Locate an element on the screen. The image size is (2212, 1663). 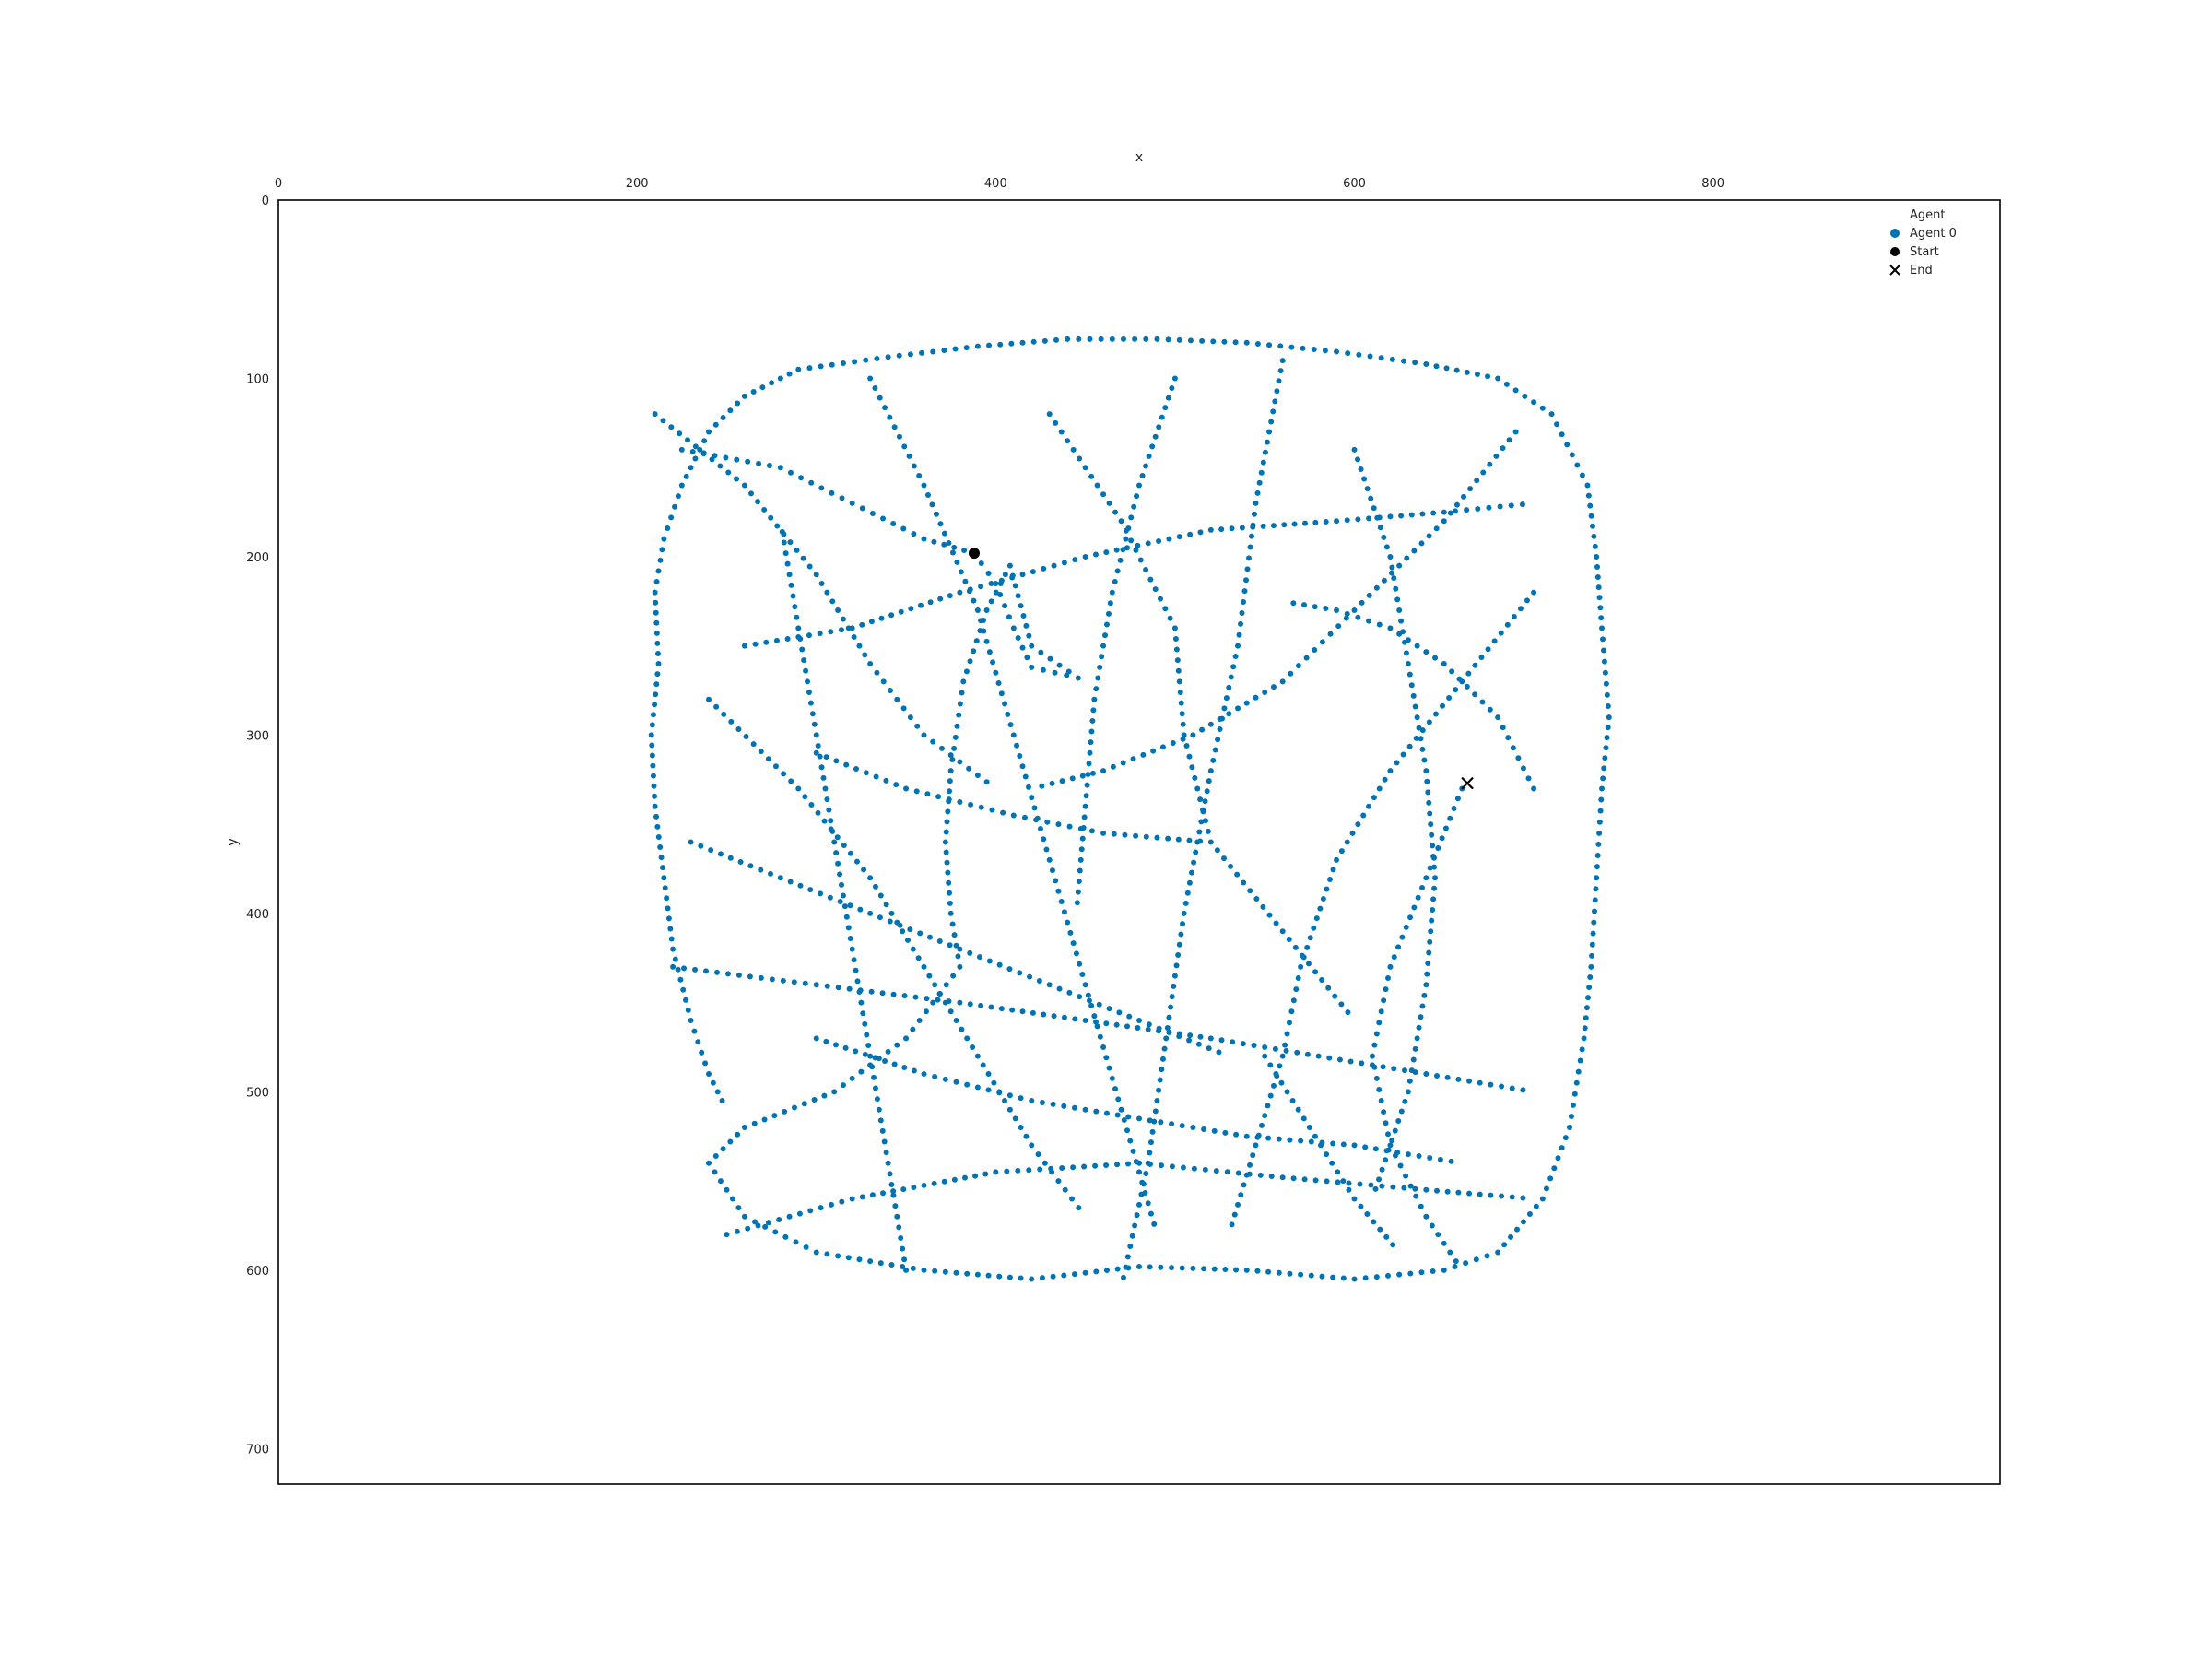
legend-dot-icon is located at coordinates (1895, 252).